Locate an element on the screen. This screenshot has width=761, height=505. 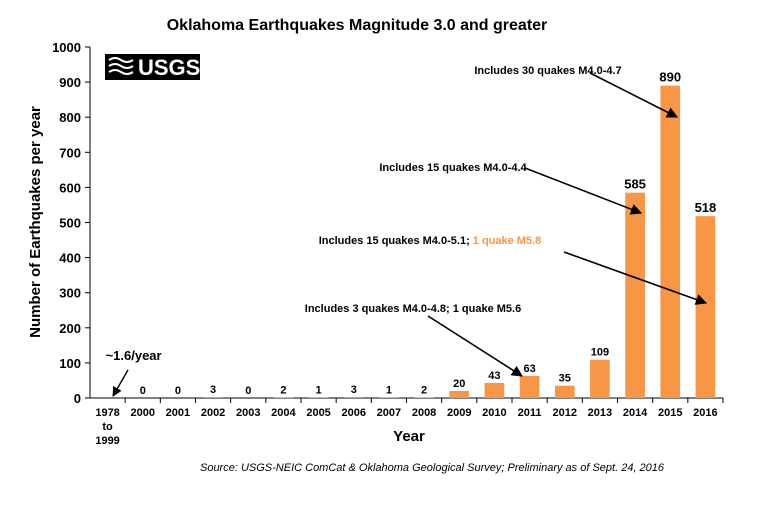
data-label-2007: 1 is located at coordinates (389, 391).